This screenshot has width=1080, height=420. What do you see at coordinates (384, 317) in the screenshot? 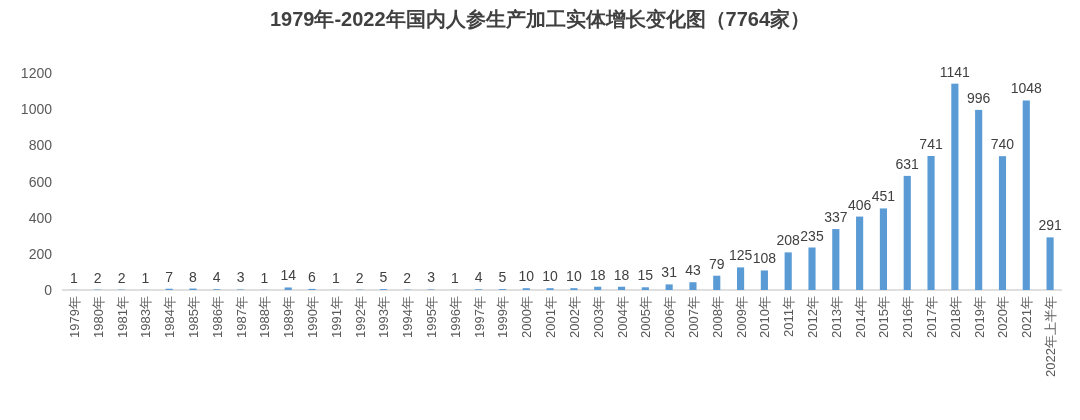
I see `x-tick-label: 1993年` at bounding box center [384, 317].